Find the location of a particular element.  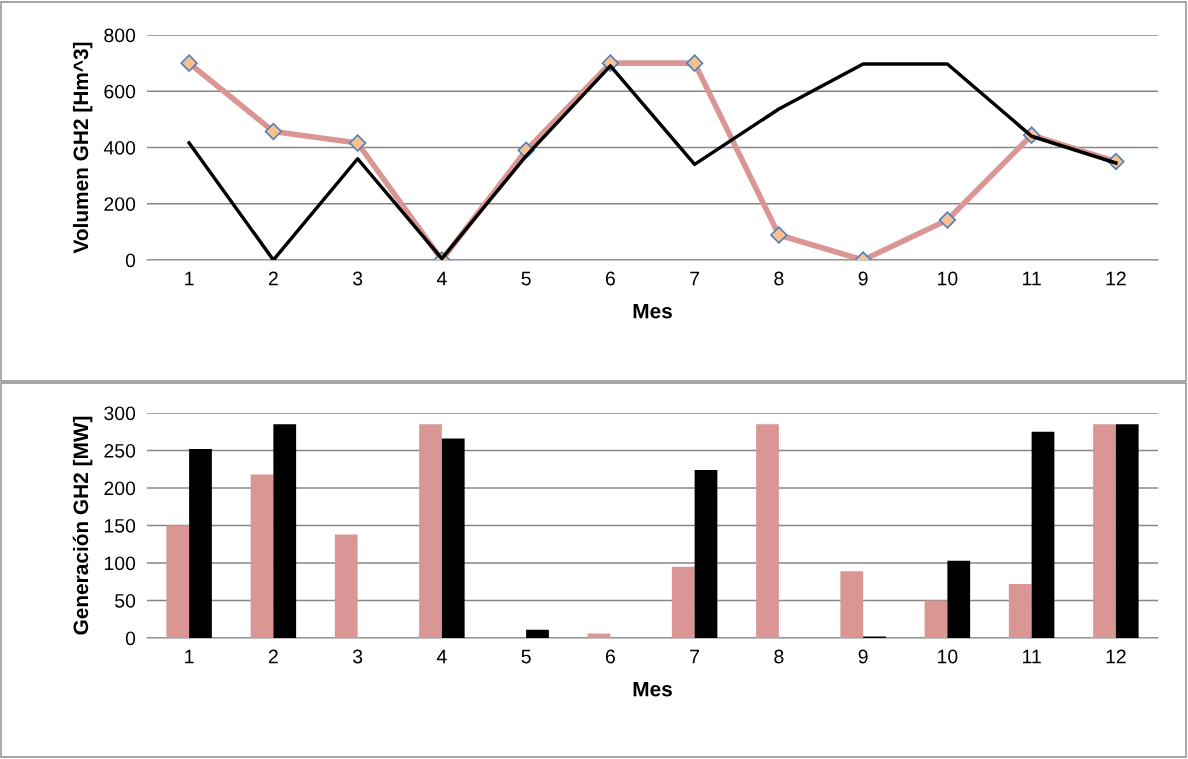

y-tick-label: 250 is located at coordinates (120, 450).